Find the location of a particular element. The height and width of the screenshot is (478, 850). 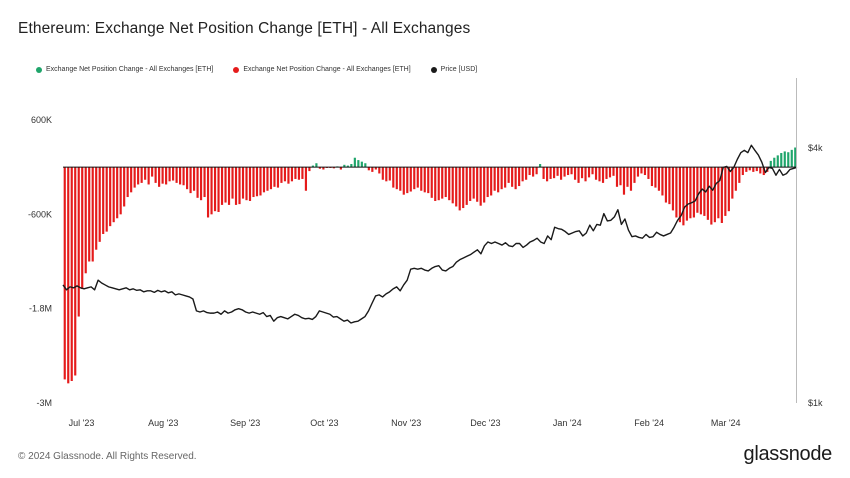

x-tick-label: Sep '23 is located at coordinates (245, 423).